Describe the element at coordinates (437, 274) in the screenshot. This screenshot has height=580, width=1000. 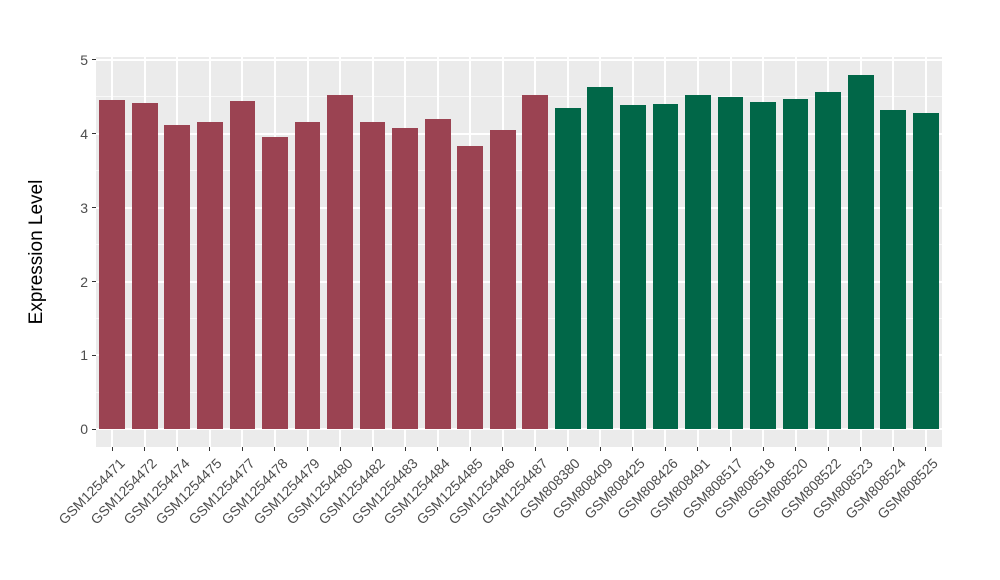
I see `bar-GSM1254484` at that location.